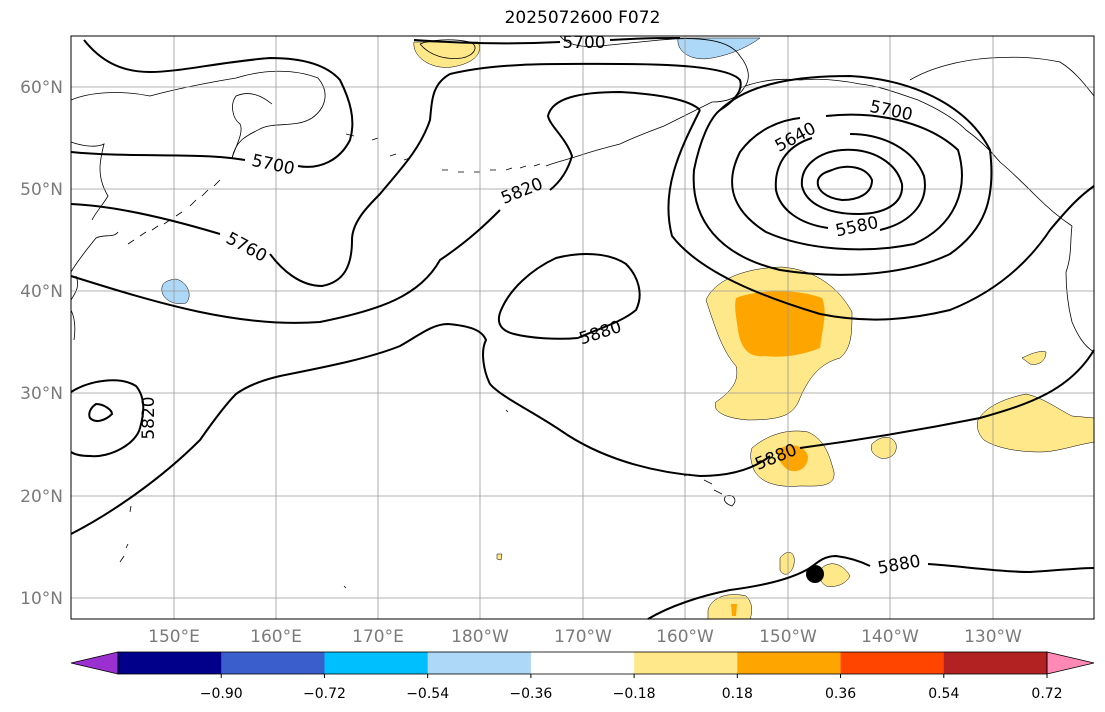 The width and height of the screenshot is (1105, 712). What do you see at coordinates (41, 599) in the screenshot?
I see `lat-tick-label: 10°N` at bounding box center [41, 599].